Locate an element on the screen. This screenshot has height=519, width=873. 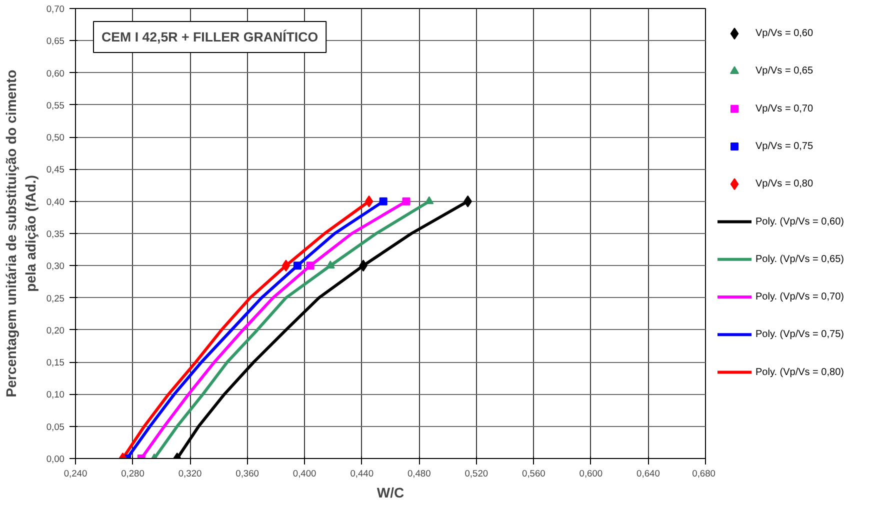
legend-label: Poly. (Vp/Vs = 0,75) is located at coordinates (800, 334).